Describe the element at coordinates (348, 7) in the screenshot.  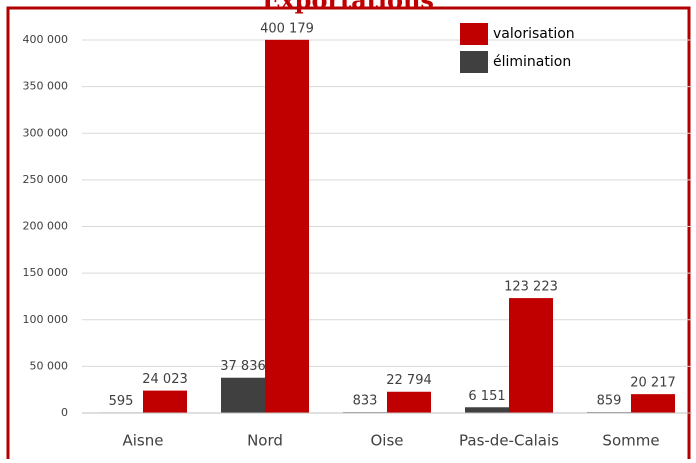
I see `chart-title: Exportations` at that location.